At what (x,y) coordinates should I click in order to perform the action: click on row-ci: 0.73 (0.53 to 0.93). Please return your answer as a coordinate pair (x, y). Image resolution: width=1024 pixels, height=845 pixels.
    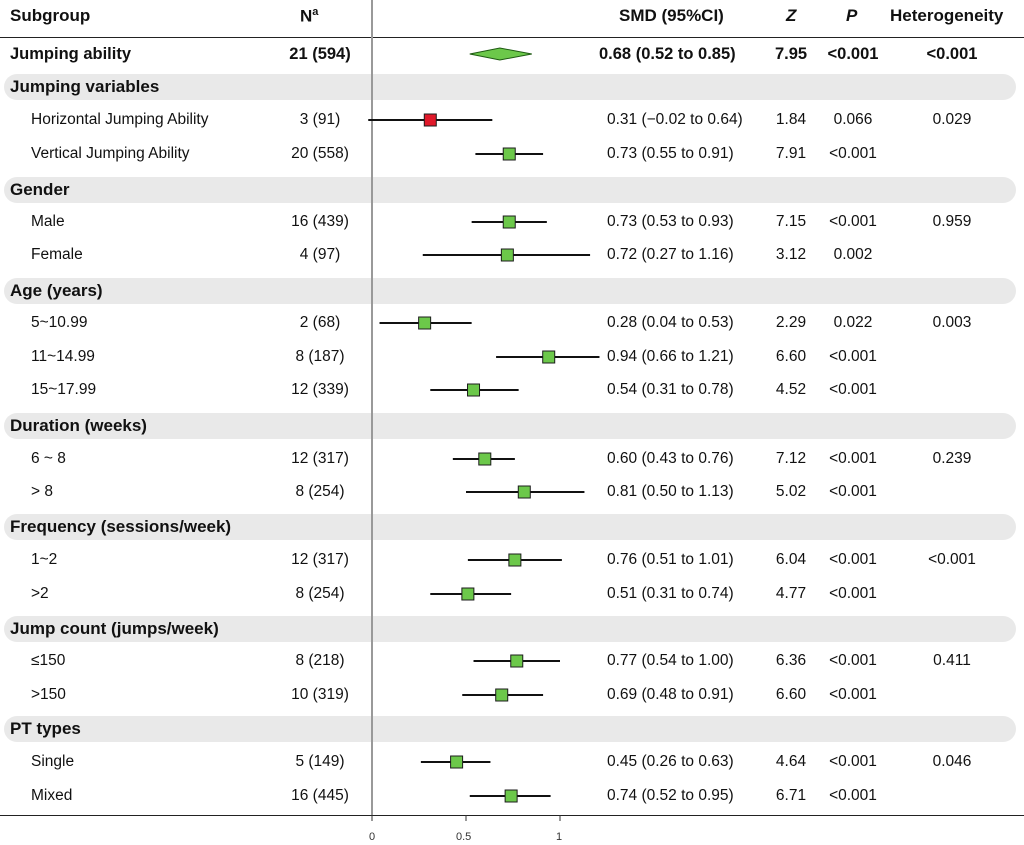
    Looking at the image, I should click on (670, 221).